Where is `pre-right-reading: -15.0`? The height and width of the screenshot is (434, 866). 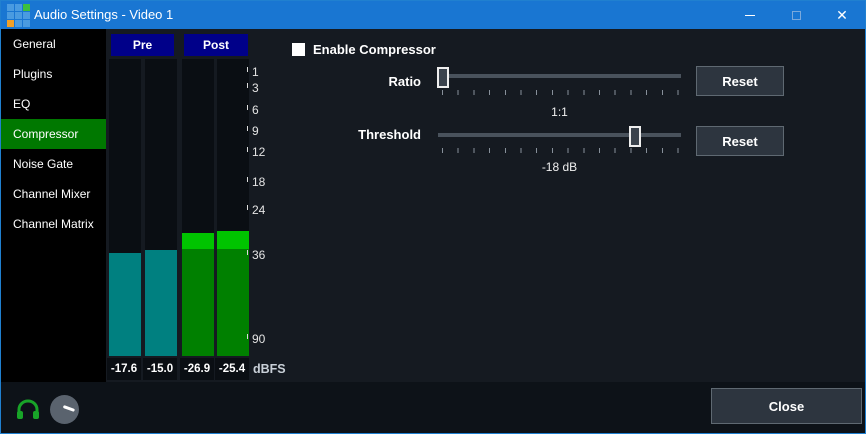
pre-right-reading: -15.0 is located at coordinates (160, 369).